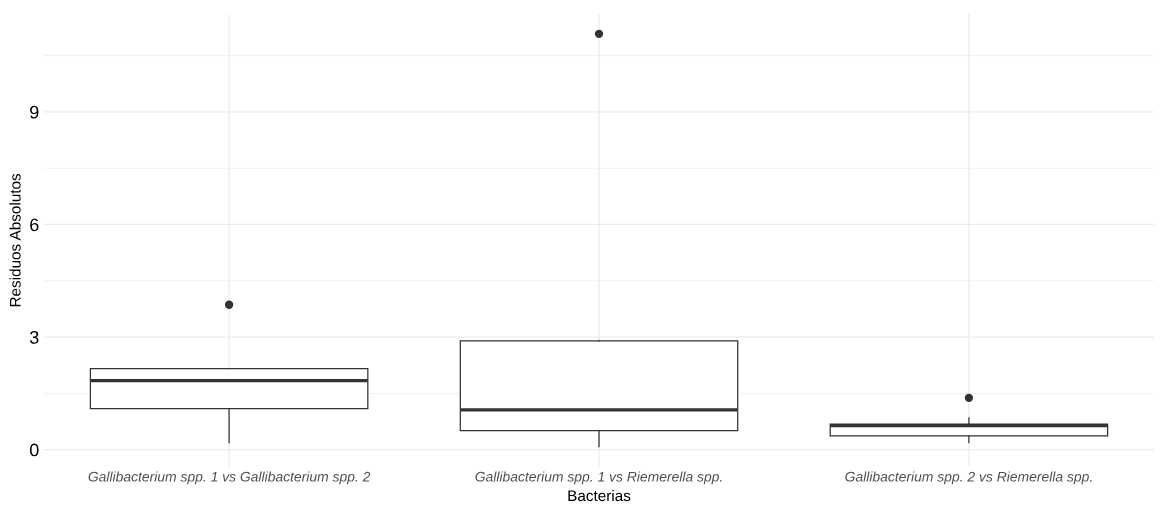  Describe the element at coordinates (968, 478) in the screenshot. I see `x-tick-label: Gallibacterium spp. 2 vs Riemerella spp.` at that location.